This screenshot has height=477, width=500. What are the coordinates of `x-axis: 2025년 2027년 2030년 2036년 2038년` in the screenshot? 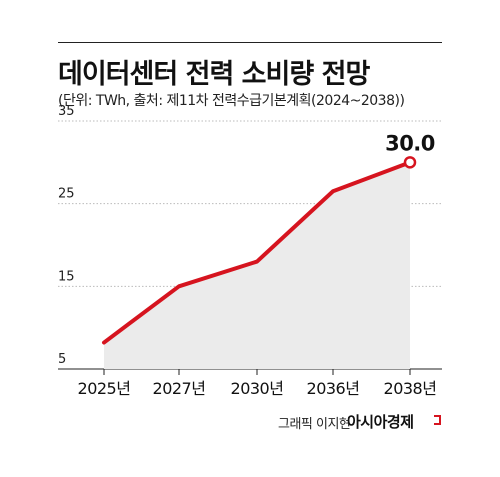 It's located at (257, 383).